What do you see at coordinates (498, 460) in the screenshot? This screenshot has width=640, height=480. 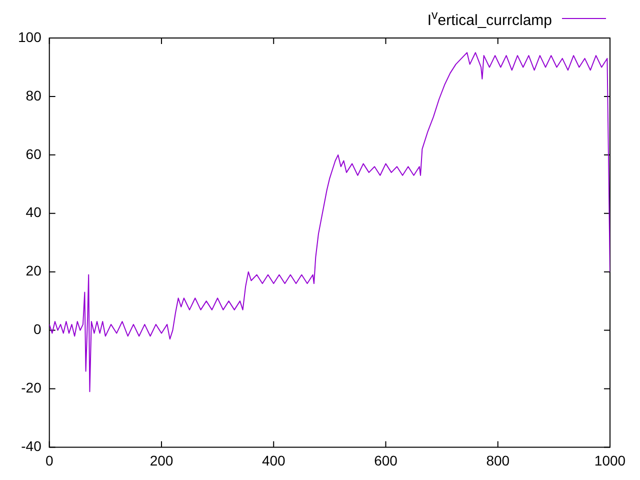 I see `x-tick-label: 800` at bounding box center [498, 460].